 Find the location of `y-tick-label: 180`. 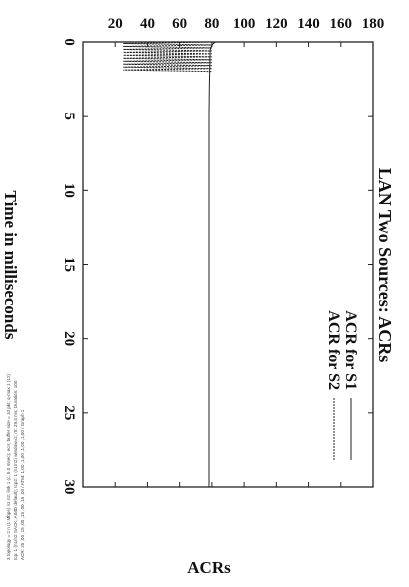

y-tick-label: 180 is located at coordinates (373, 24).